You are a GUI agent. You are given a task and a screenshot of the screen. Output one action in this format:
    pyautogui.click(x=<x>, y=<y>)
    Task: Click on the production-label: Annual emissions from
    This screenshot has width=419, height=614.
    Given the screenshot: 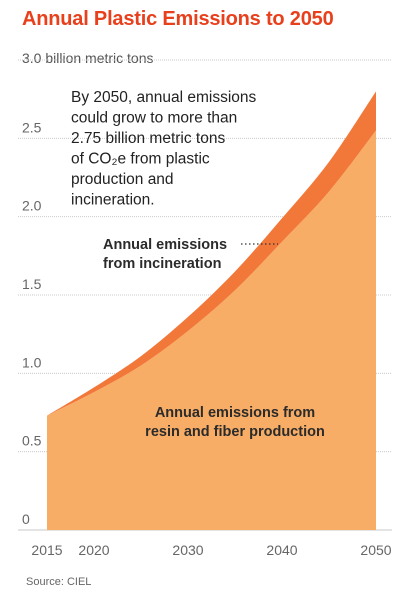 What is the action you would take?
    pyautogui.click(x=235, y=413)
    